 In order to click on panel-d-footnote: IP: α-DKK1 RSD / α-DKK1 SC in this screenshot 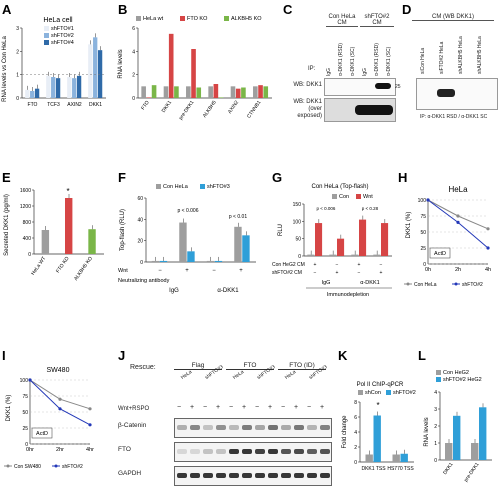, I will do `click(454, 117)`.